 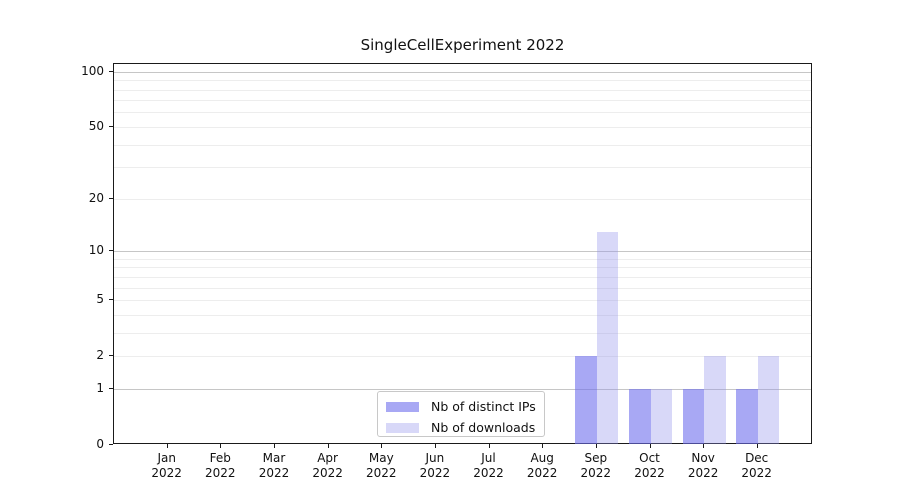 I want to click on x-tick-month: Feb, so click(x=220, y=458).